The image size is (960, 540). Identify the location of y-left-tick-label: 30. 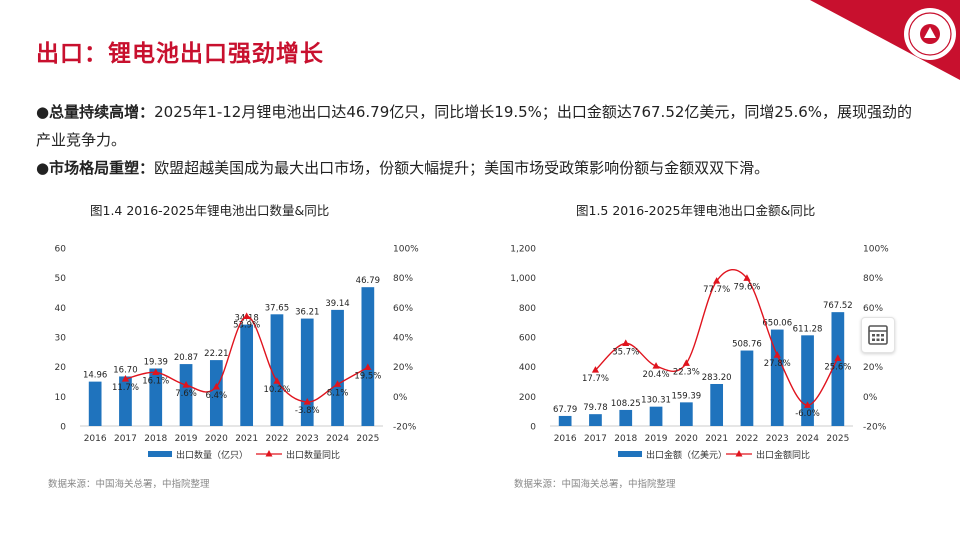
(61, 339).